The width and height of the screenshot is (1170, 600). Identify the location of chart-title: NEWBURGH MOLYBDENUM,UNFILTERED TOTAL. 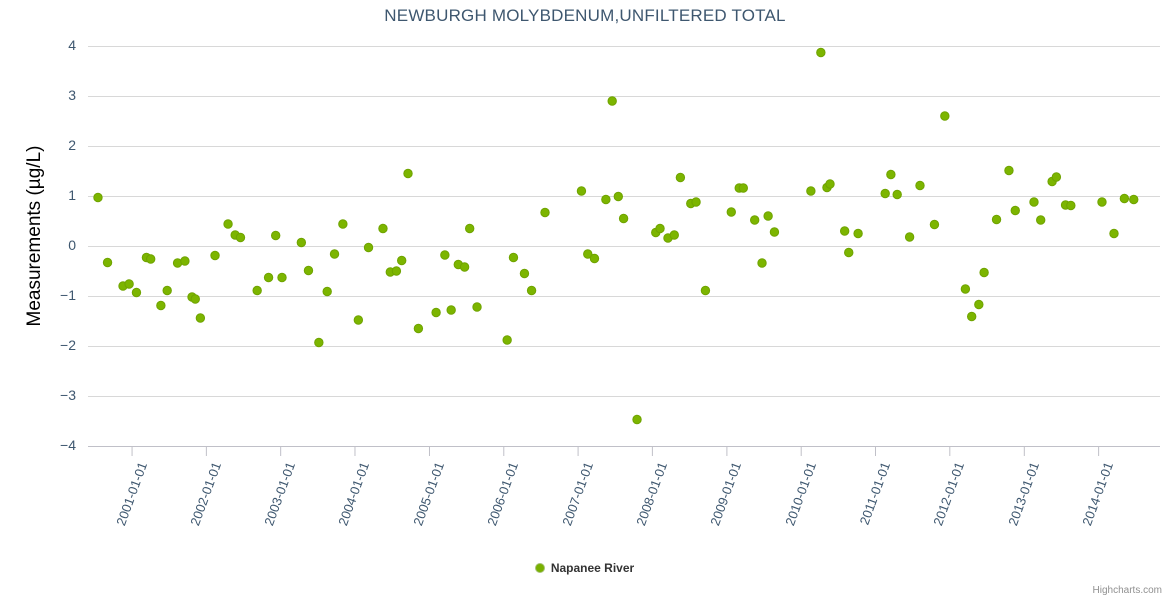
(585, 15).